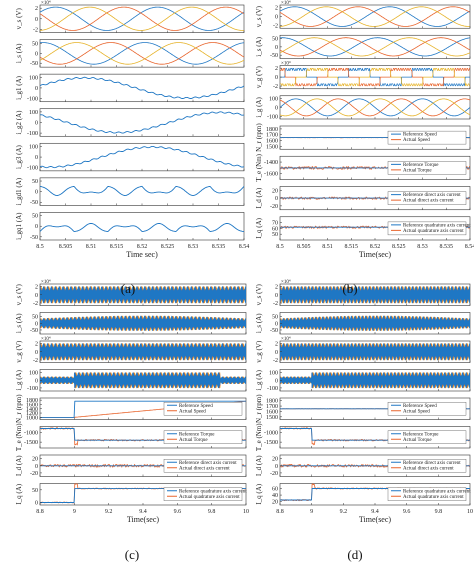 The width and height of the screenshot is (474, 567). Describe the element at coordinates (271, 433) in the screenshot. I see `y-tick-label: -1000` at that location.